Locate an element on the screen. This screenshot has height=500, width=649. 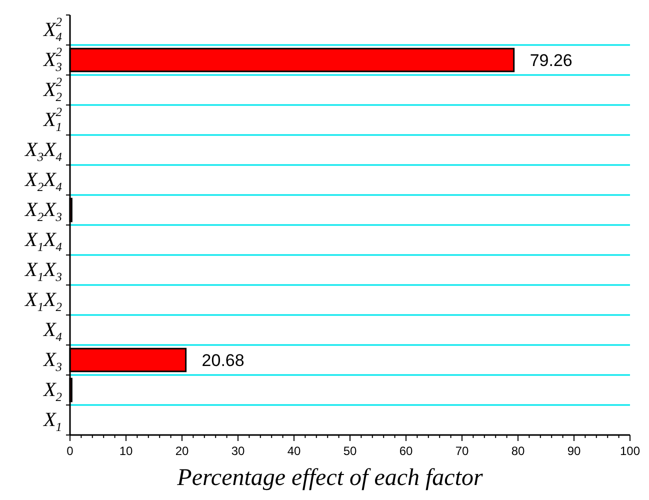
y-tick-label: X$_{1}$X$_{3}$ is located at coordinates (43, 271).